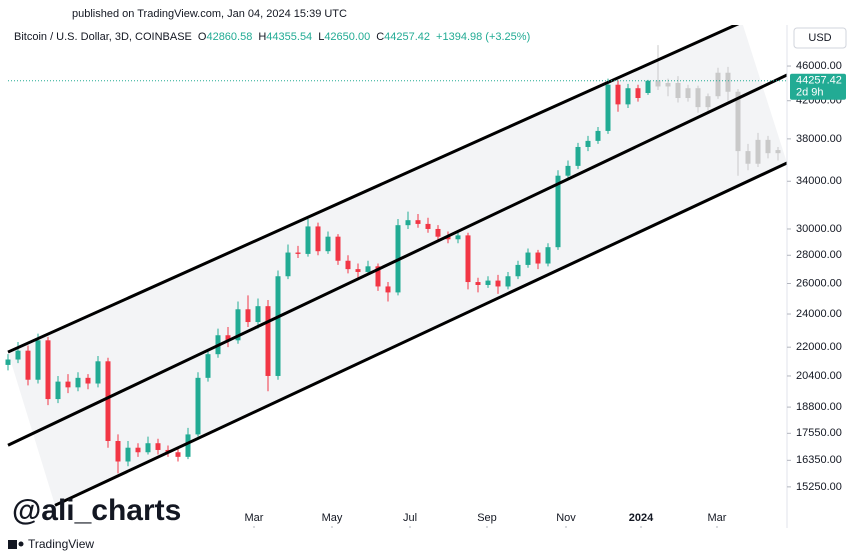 The width and height of the screenshot is (860, 559). What do you see at coordinates (380, 37) in the screenshot?
I see `legend-key: C` at bounding box center [380, 37].